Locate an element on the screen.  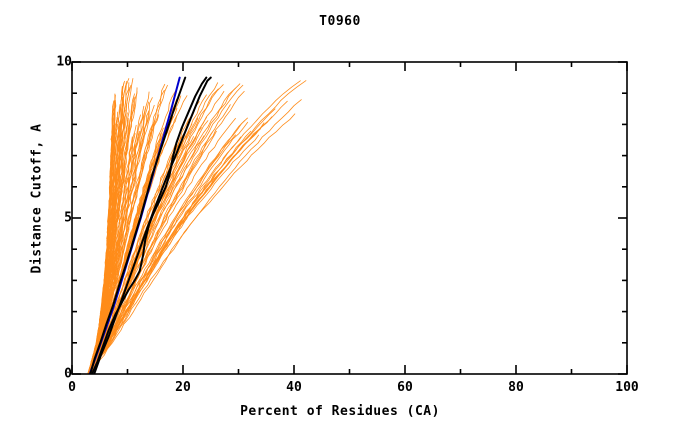
page-title: T0960 is located at coordinates (340, 21).